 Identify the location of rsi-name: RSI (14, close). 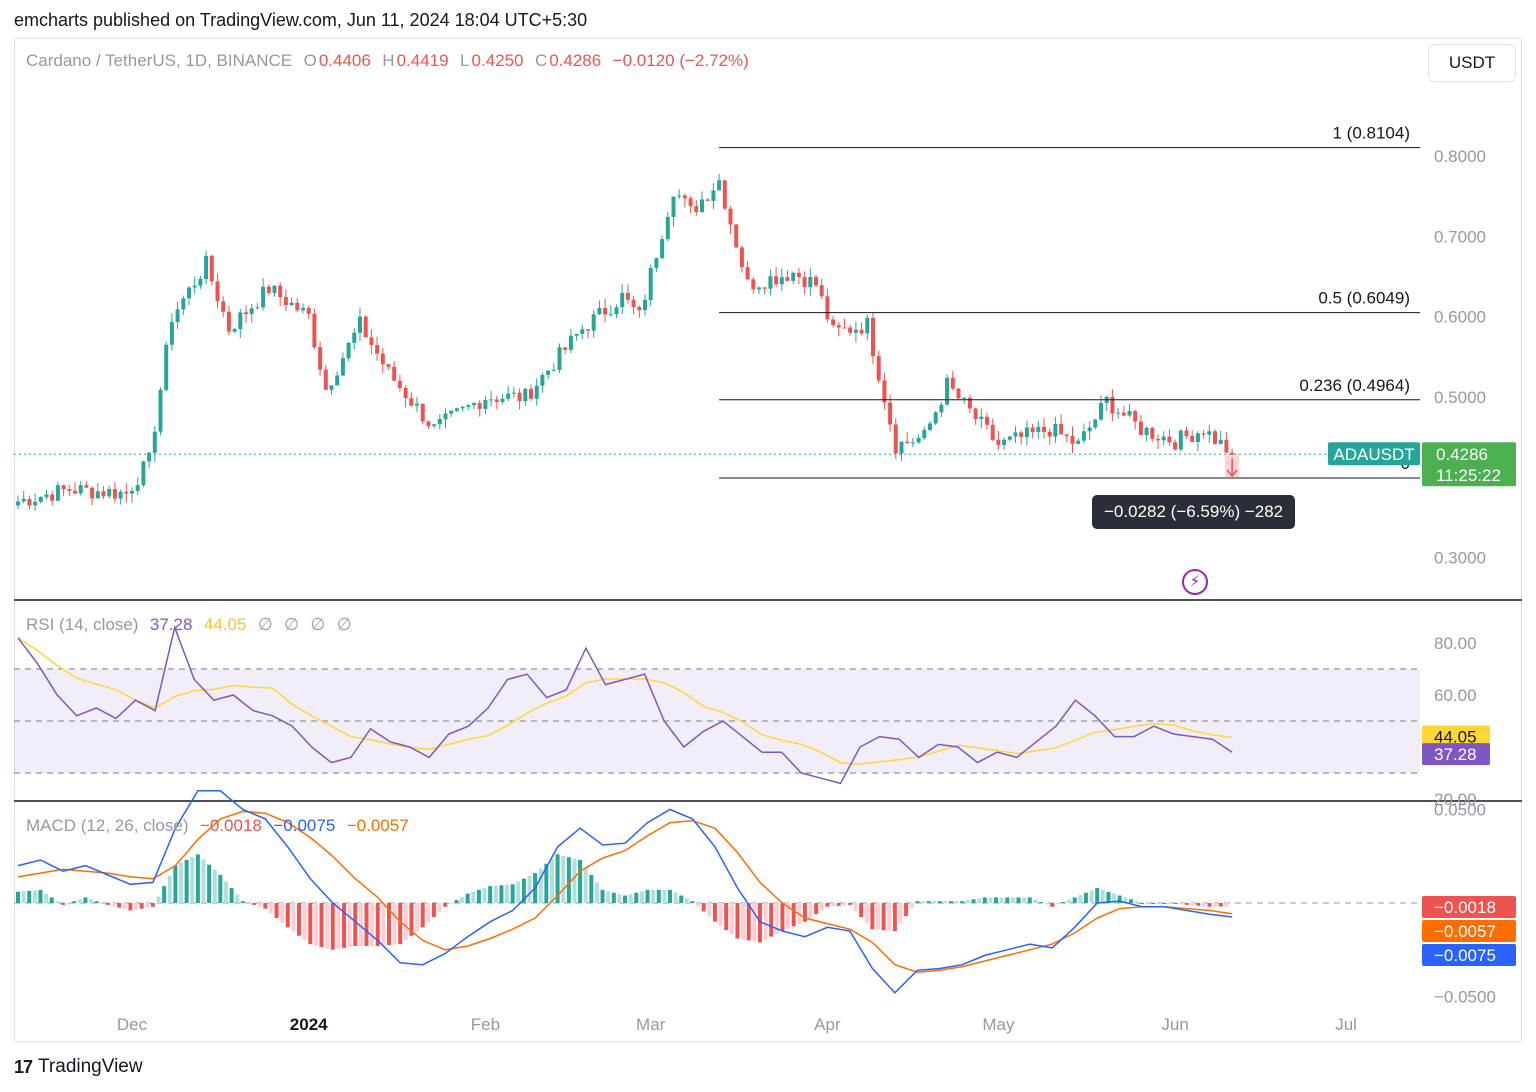
(82, 624).